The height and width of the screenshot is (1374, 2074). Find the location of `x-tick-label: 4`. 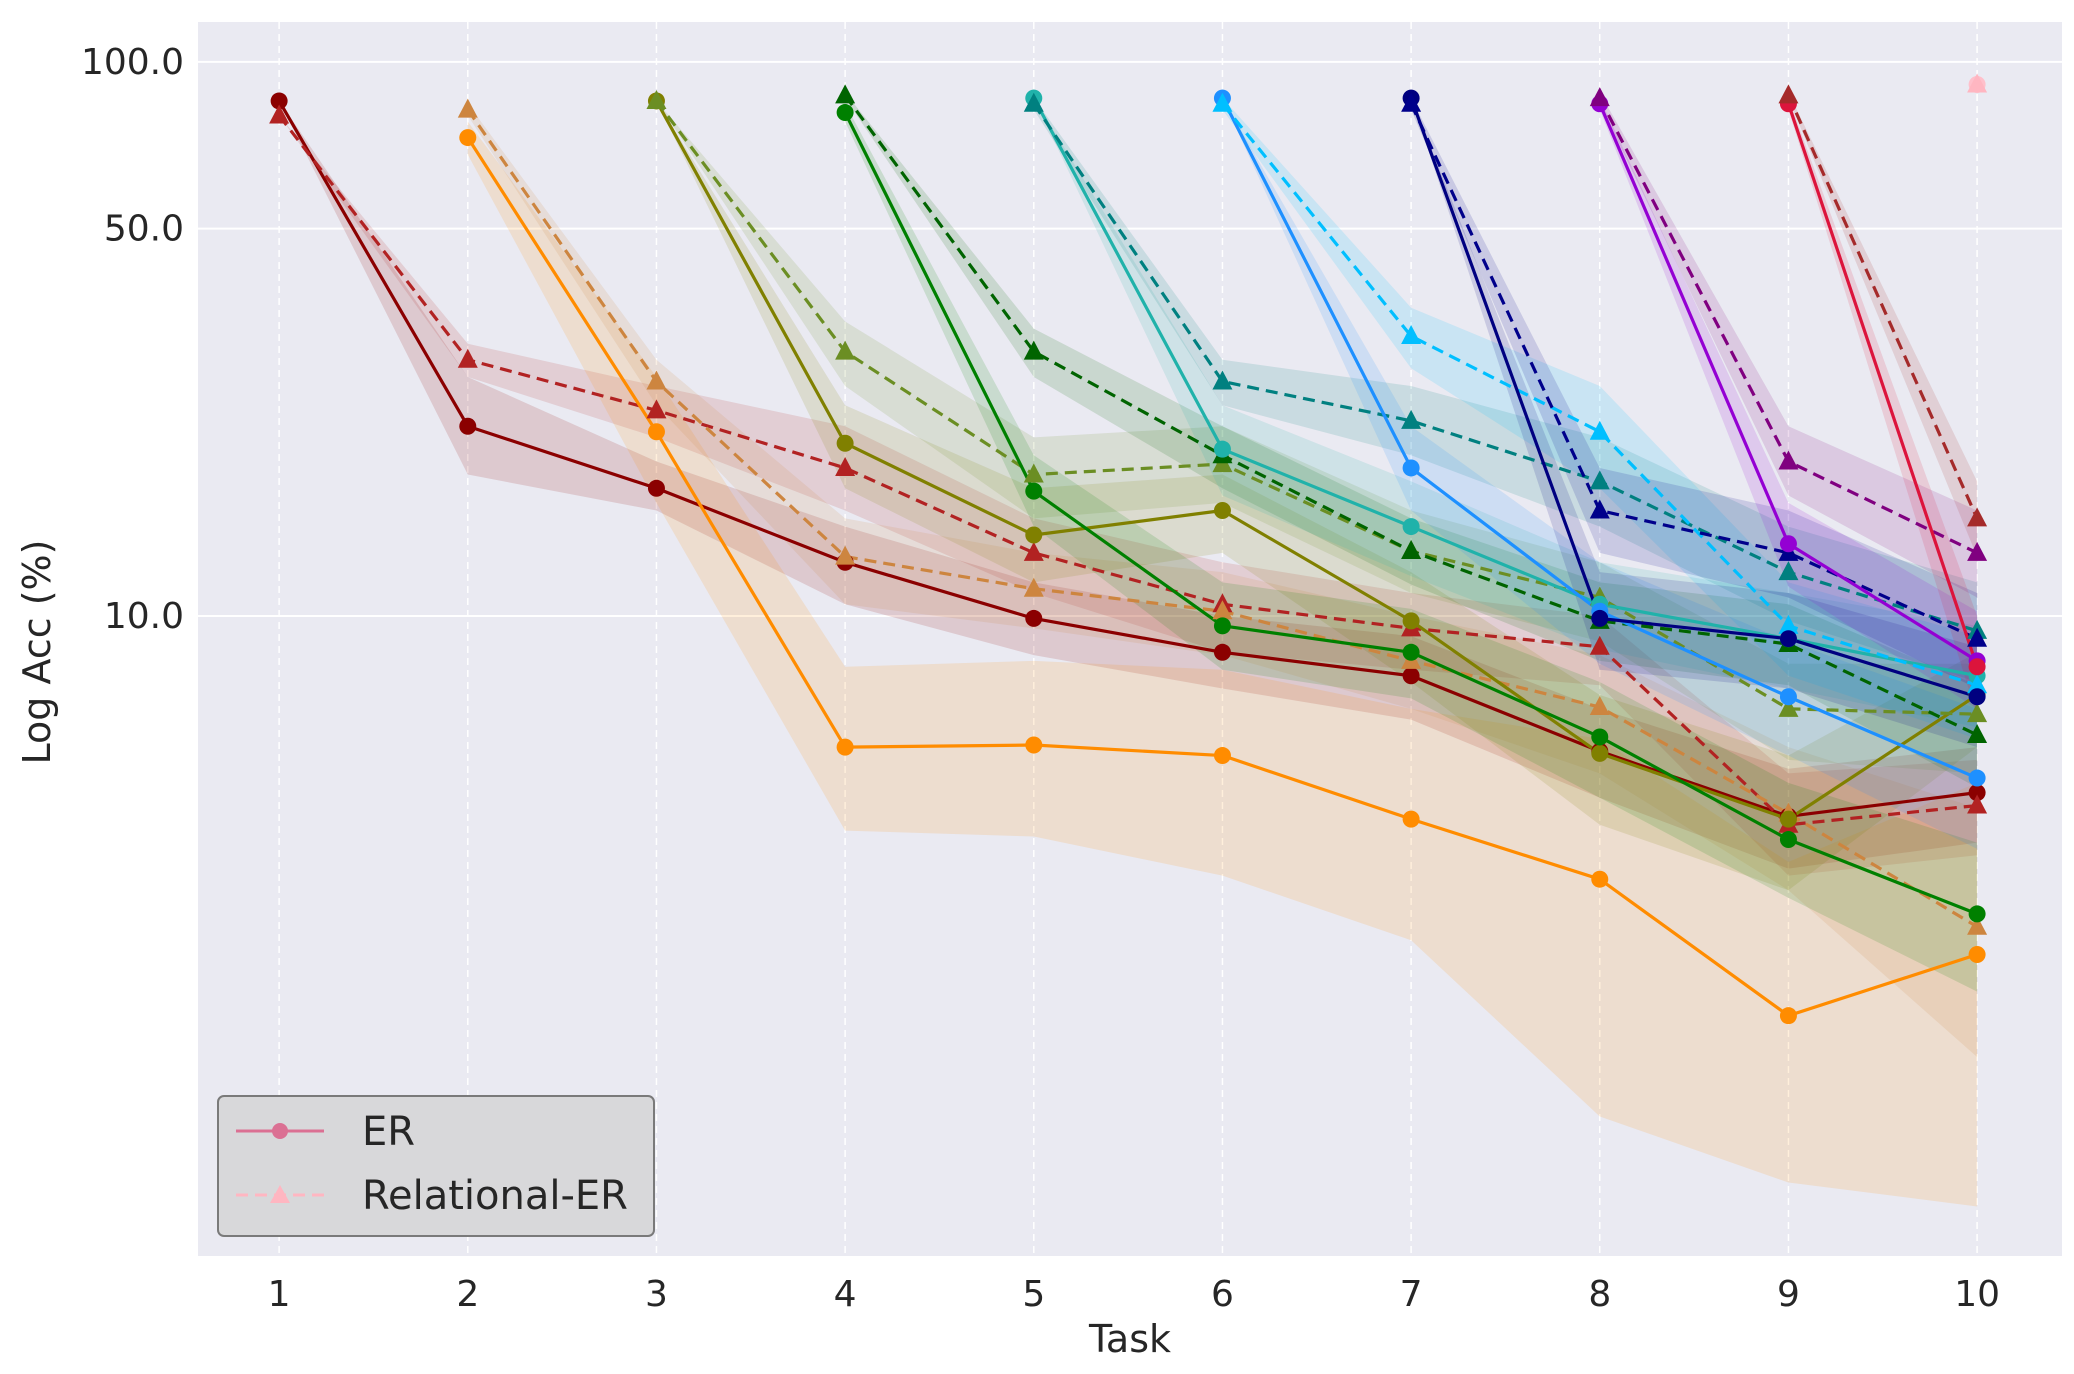

x-tick-label: 4 is located at coordinates (845, 1294).